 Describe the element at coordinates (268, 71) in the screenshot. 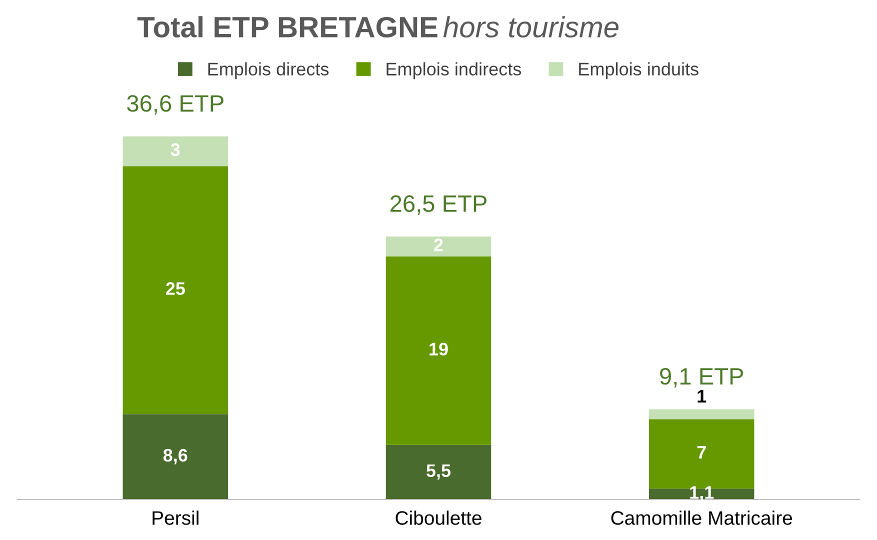

I see `legend-label: Emplois directs` at that location.